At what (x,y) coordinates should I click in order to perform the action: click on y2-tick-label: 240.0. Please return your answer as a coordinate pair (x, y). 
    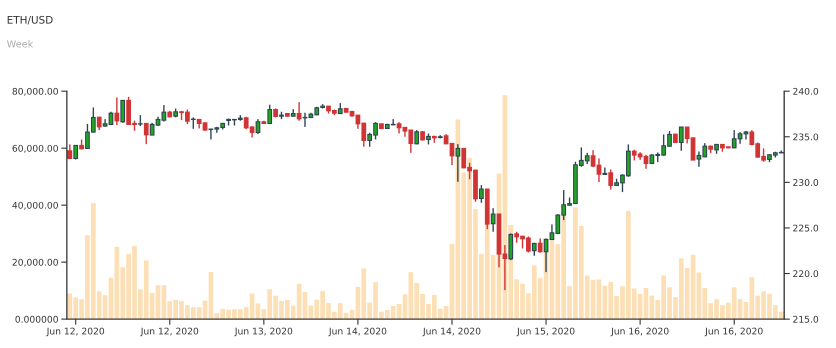
    Looking at the image, I should click on (805, 91).